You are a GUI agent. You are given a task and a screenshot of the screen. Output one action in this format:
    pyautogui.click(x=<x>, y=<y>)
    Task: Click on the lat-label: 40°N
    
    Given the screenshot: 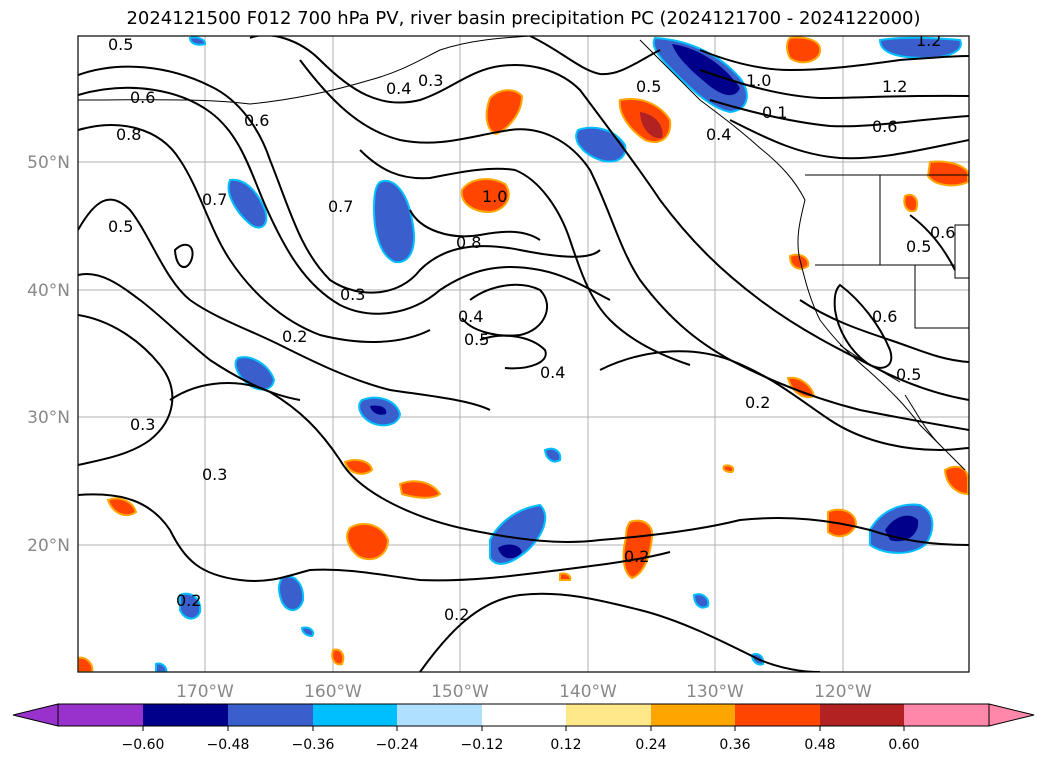 What is the action you would take?
    pyautogui.click(x=48, y=291)
    